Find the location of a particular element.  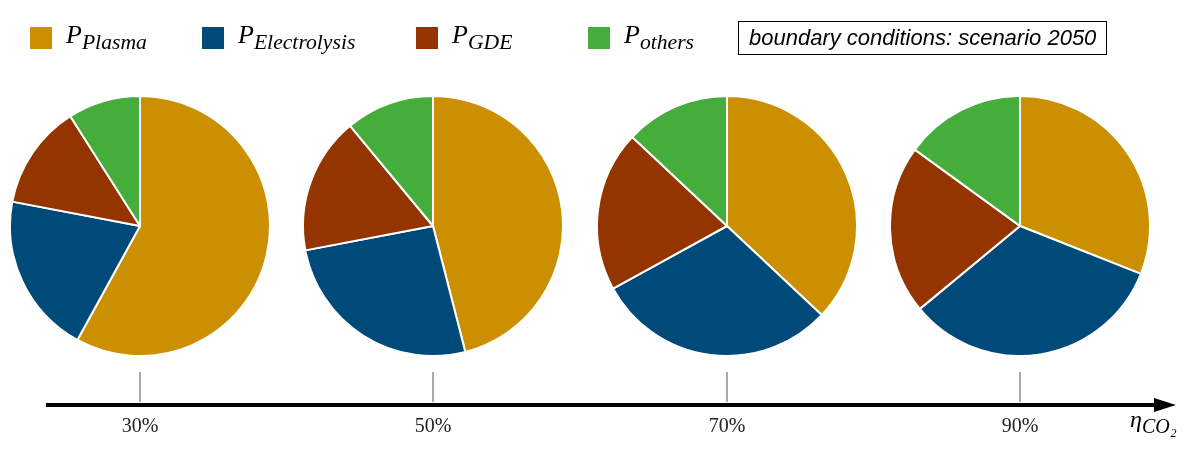

legend-label: P$_{others}$ is located at coordinates (659, 38).